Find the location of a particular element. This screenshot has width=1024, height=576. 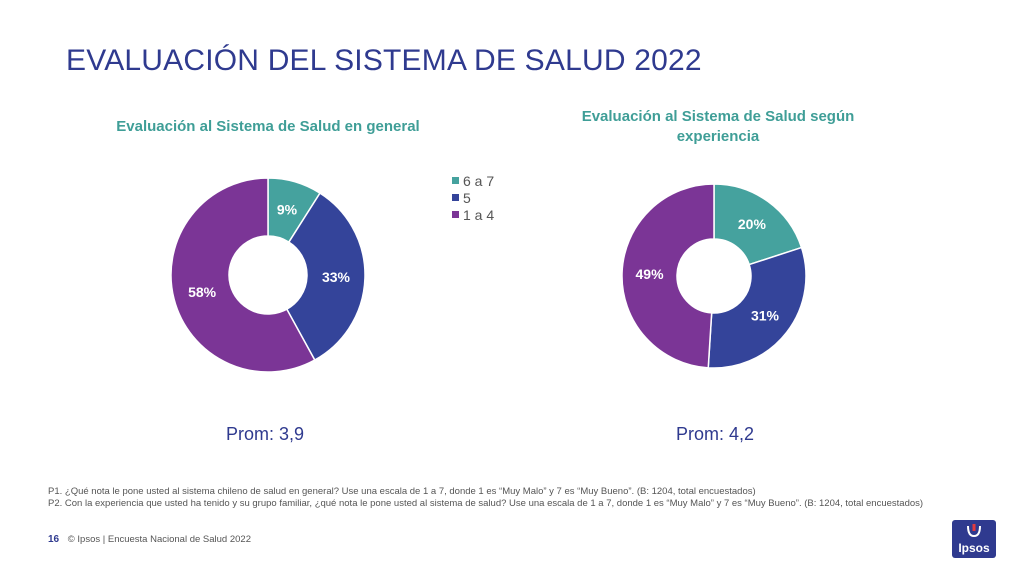

chart-legend: 6 a 7 5 1 a 4 is located at coordinates (473, 197).